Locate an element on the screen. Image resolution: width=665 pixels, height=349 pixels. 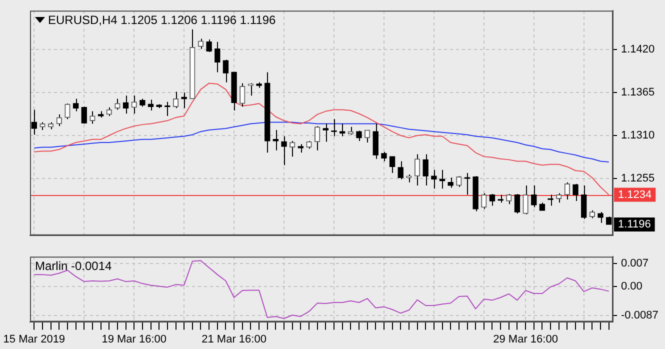
y-tick-label: 0.00 is located at coordinates (631, 286).